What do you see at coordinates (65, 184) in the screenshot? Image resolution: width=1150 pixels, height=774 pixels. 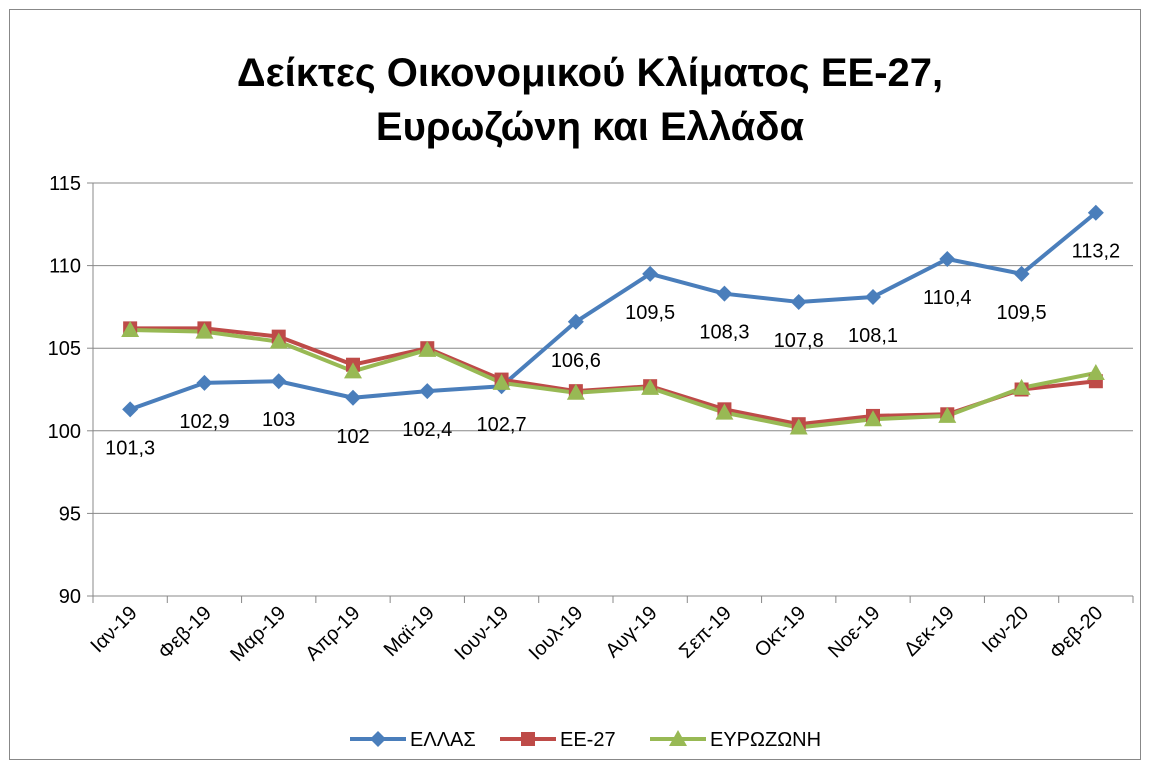 I see `y-tick-label: 115` at bounding box center [65, 184].